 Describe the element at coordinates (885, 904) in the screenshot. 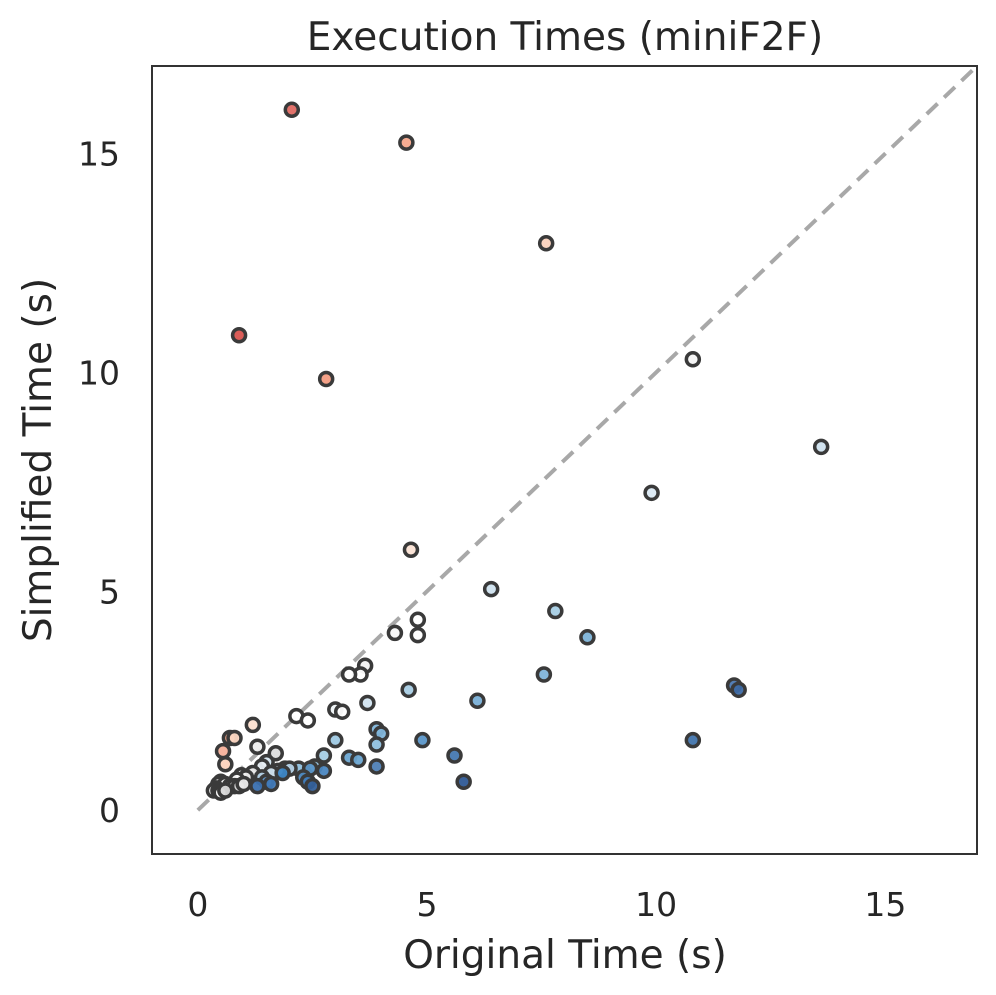

I see `x-tick-label: 15` at that location.